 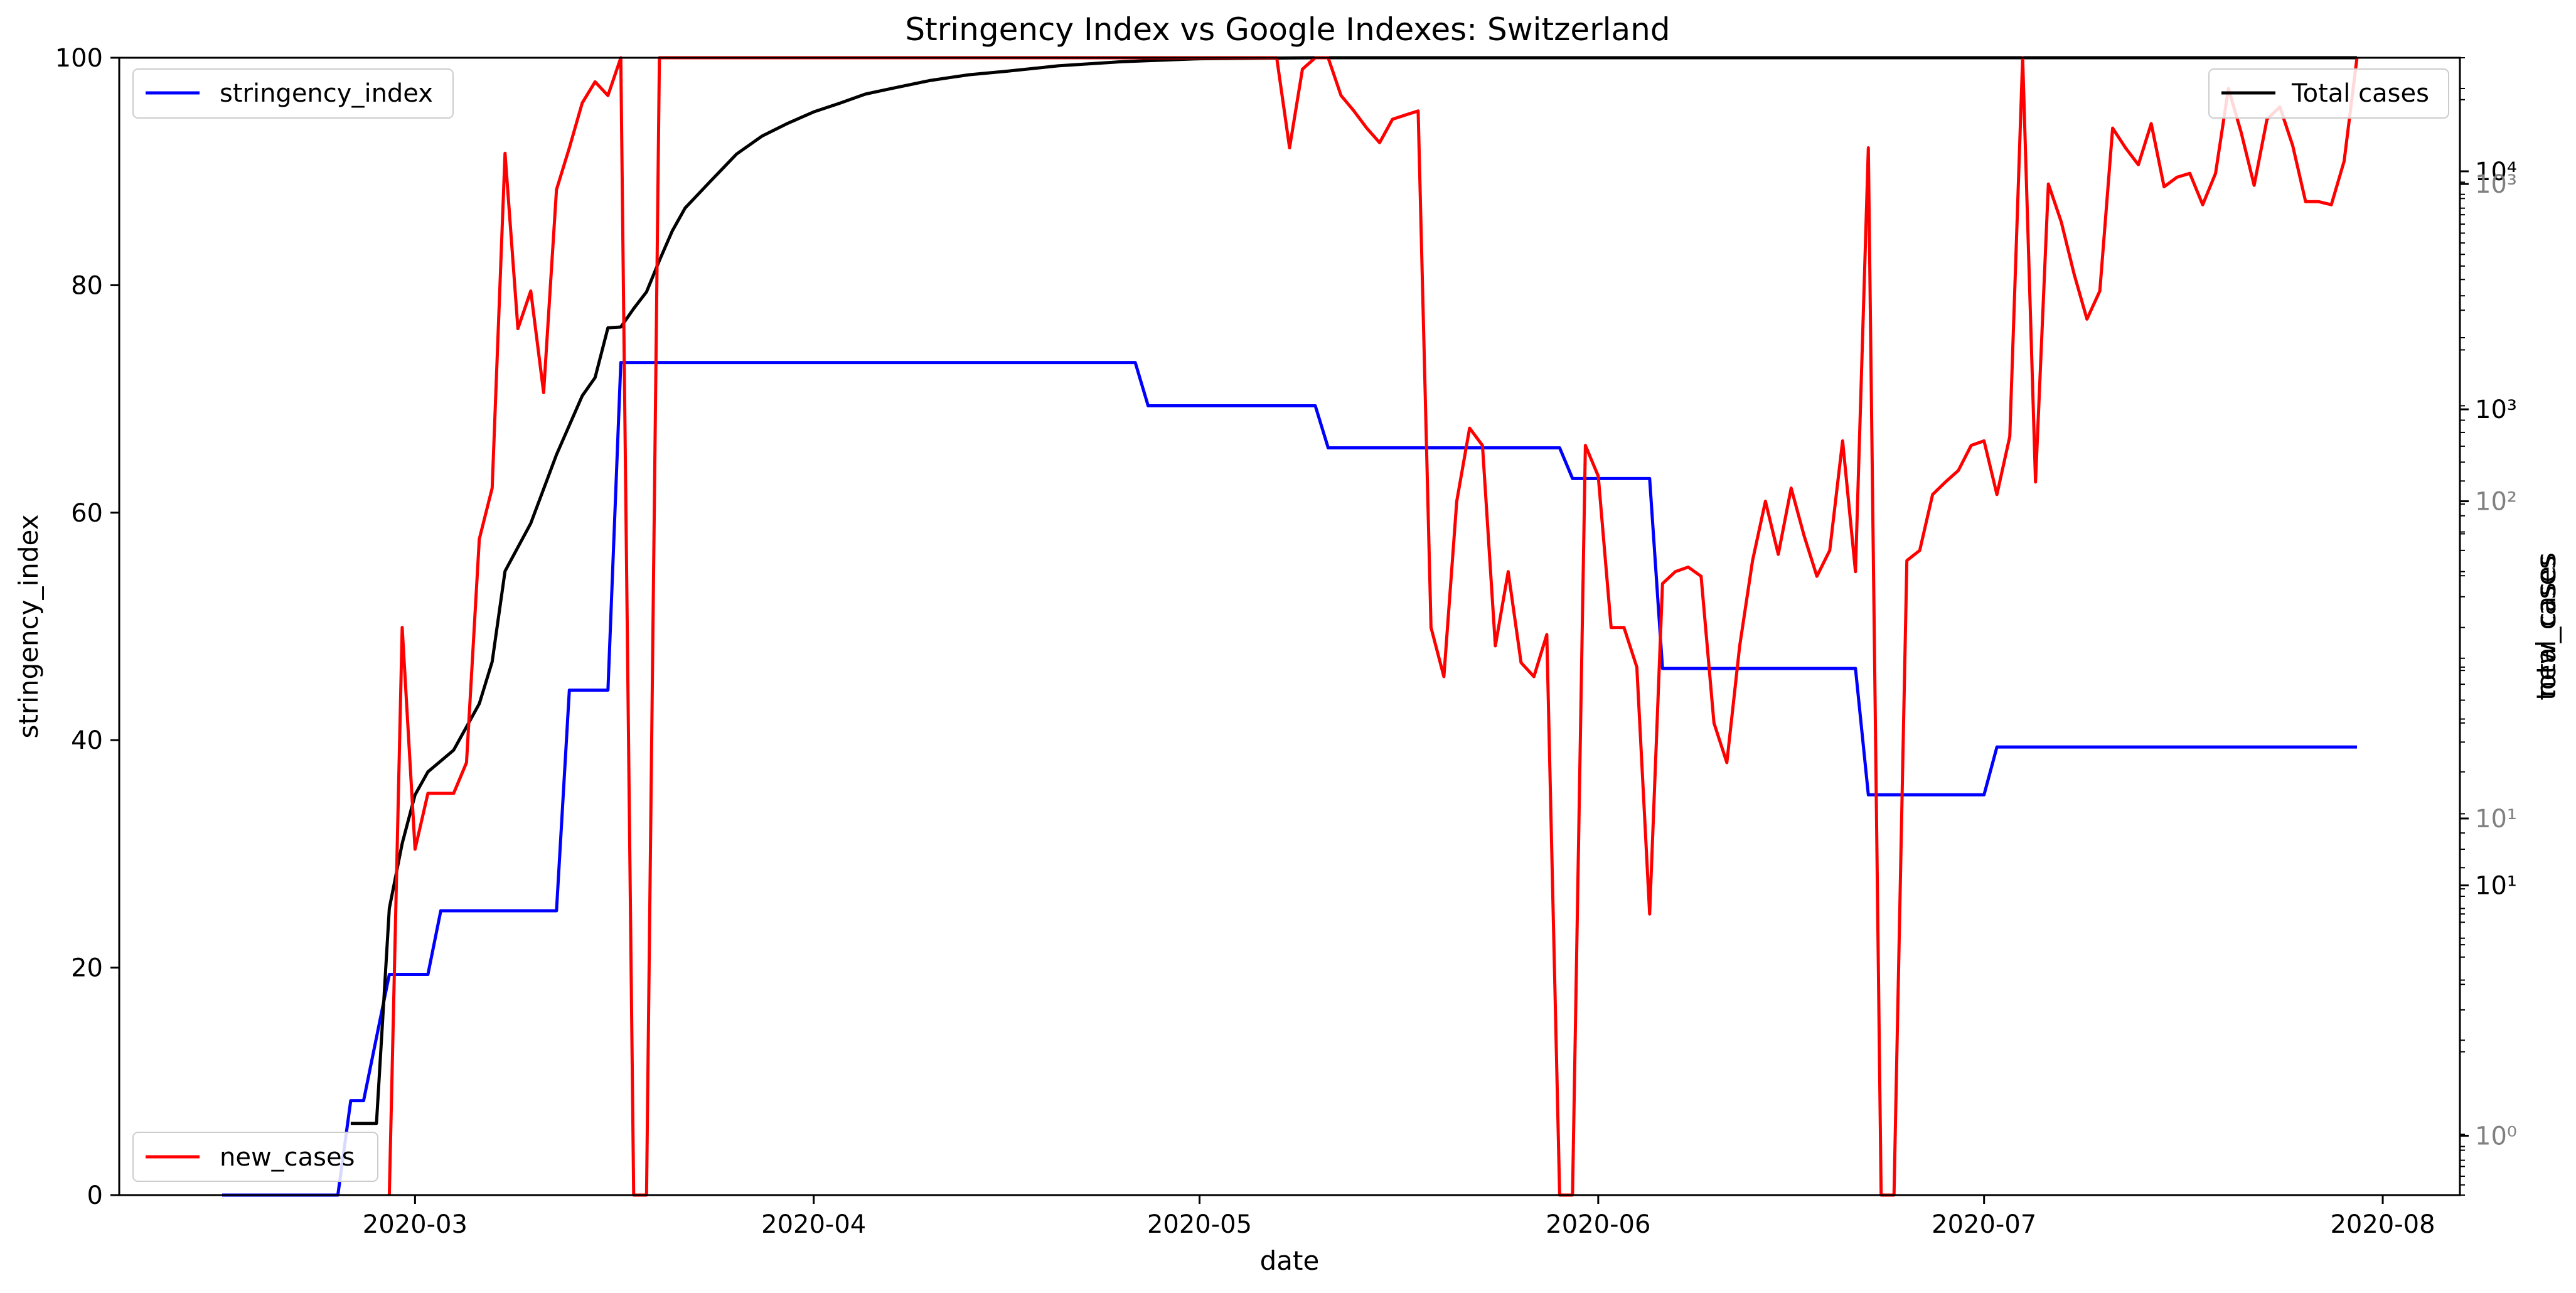 What do you see at coordinates (2496, 886) in the screenshot?
I see `y-total-tick-label: 10¹` at bounding box center [2496, 886].